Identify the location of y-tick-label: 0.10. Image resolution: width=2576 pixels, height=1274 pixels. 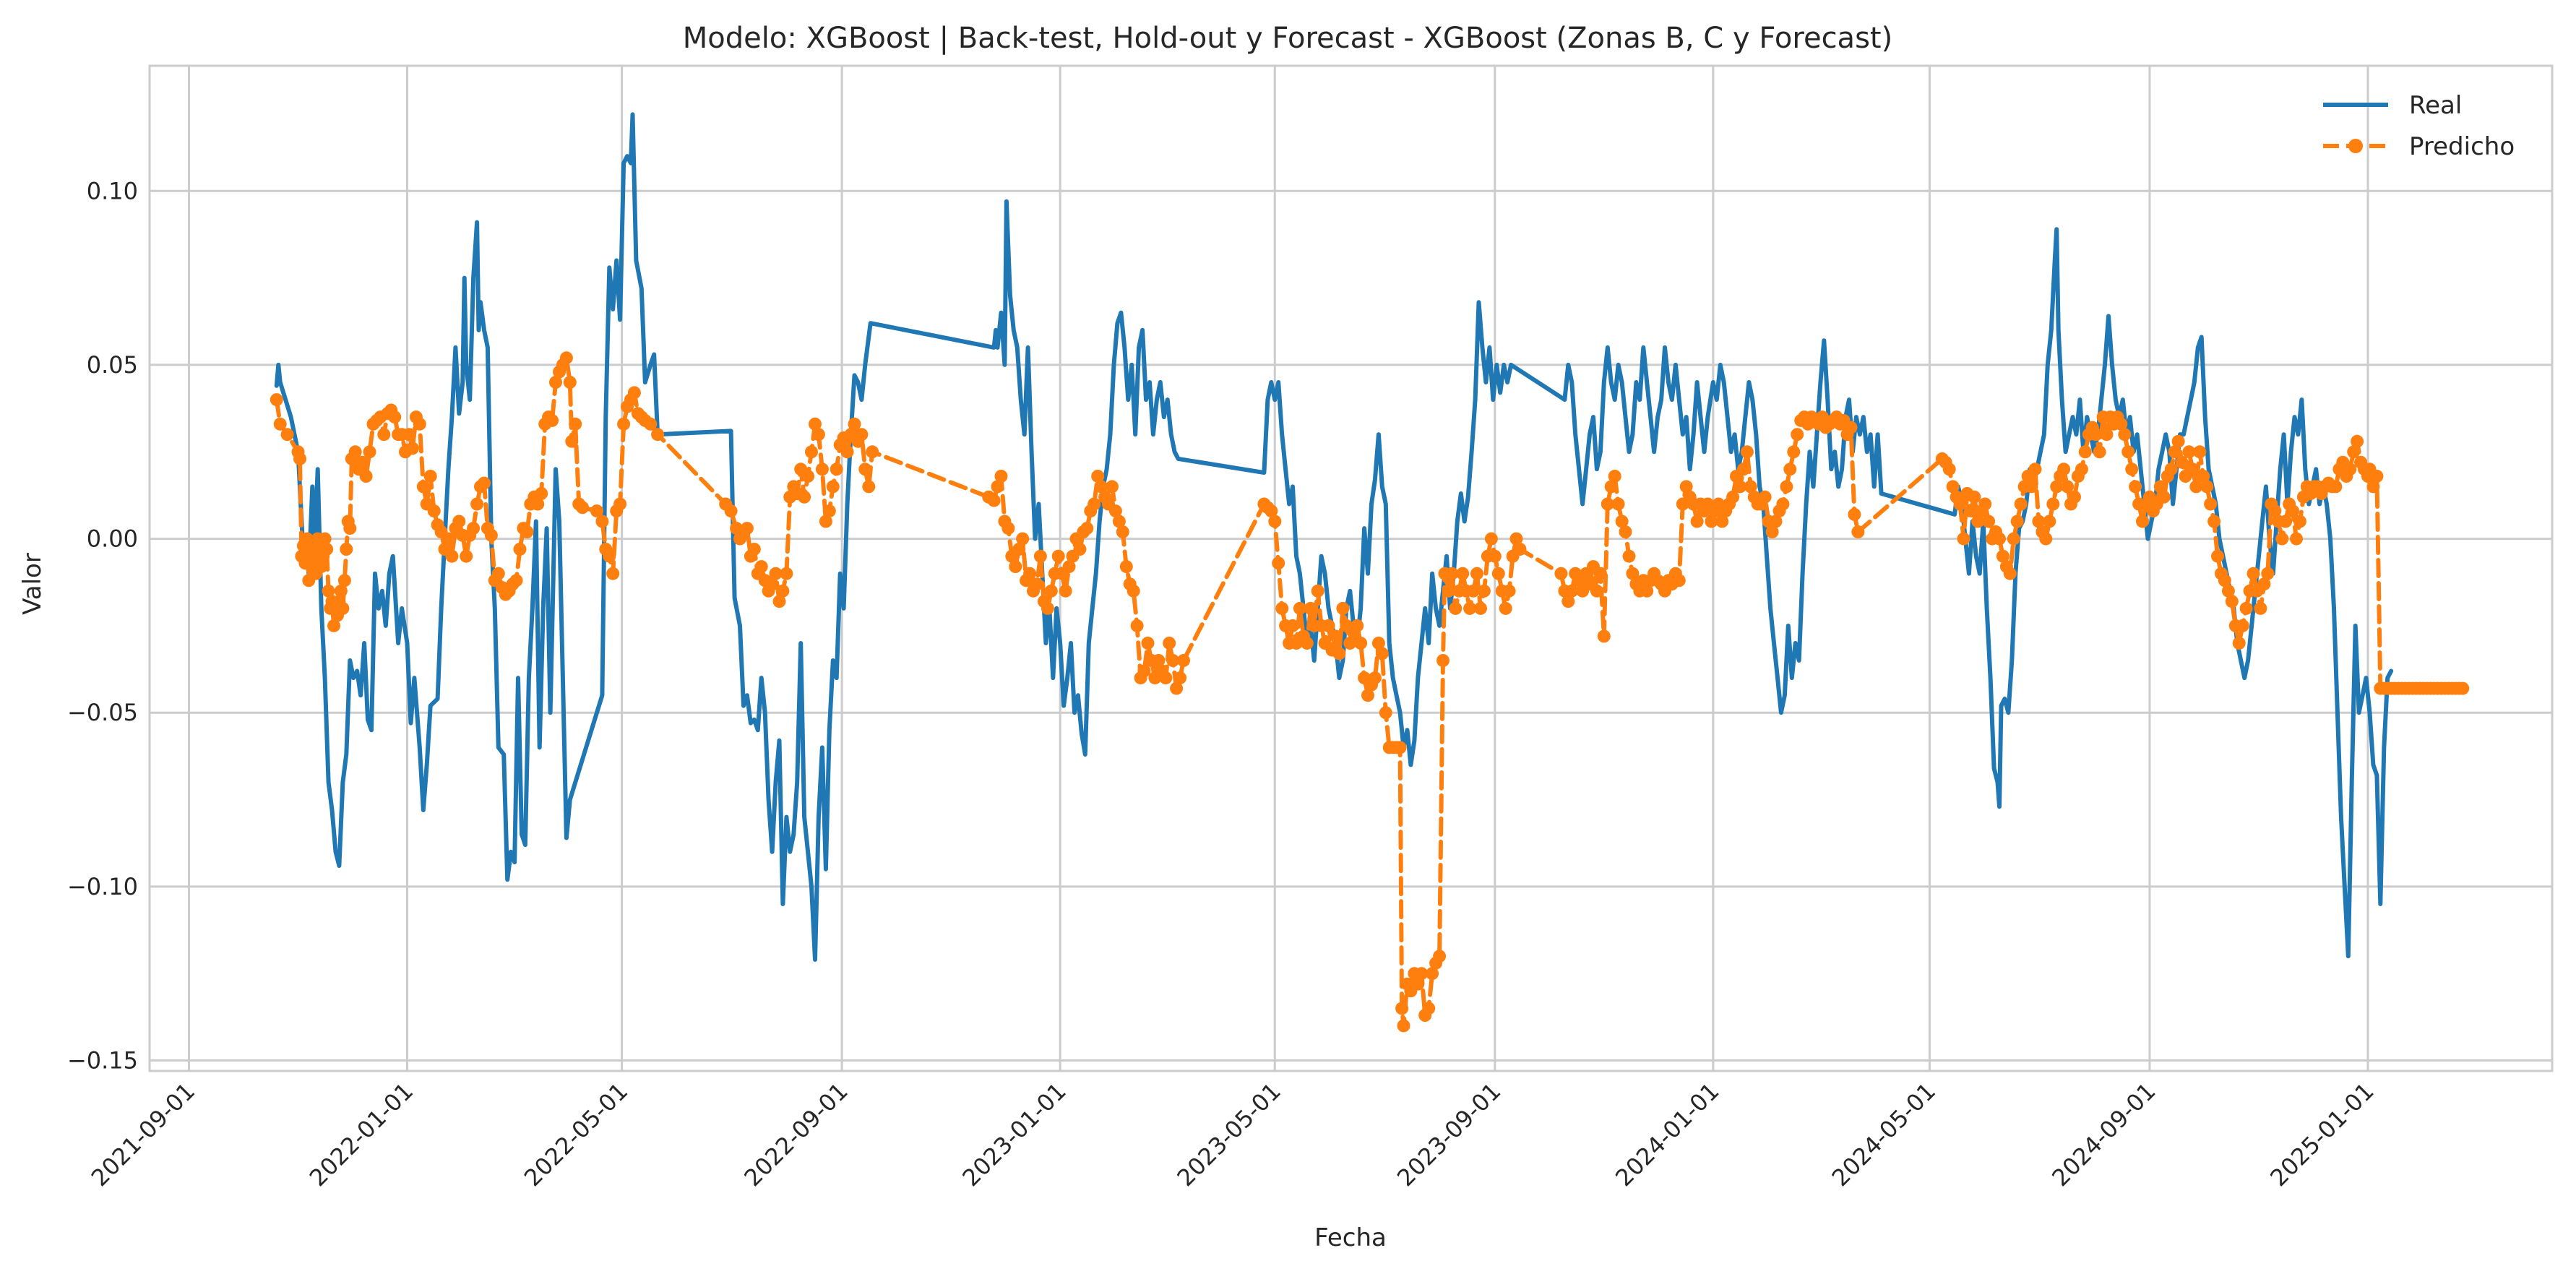
(112, 191).